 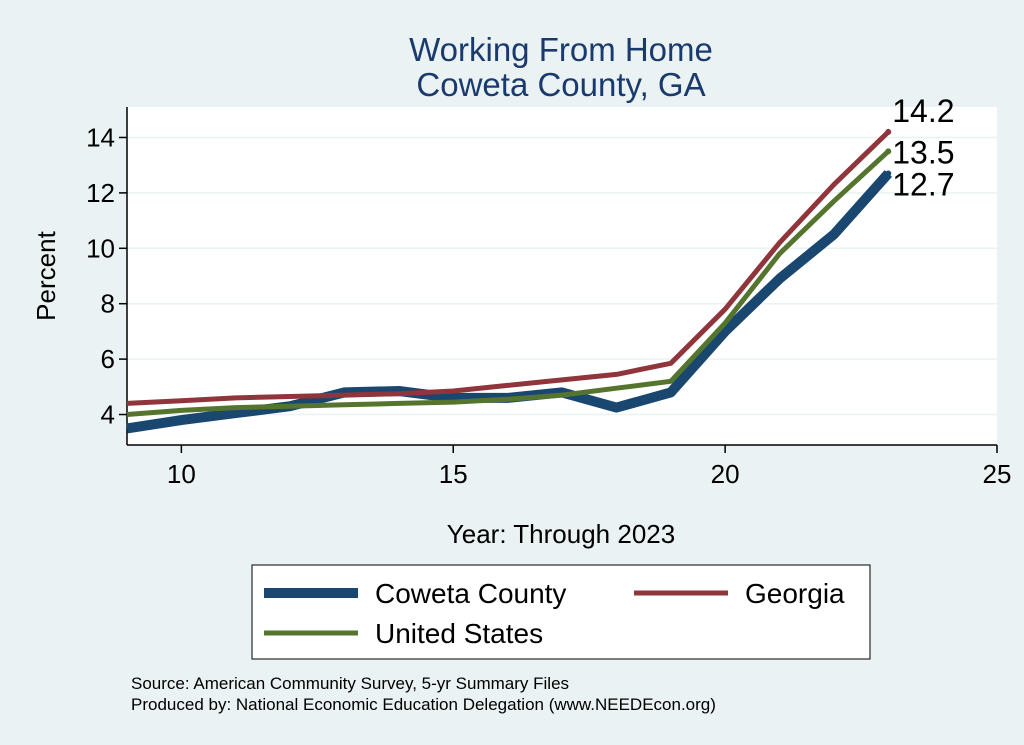 What do you see at coordinates (100, 193) in the screenshot?
I see `y-tick-label-12: 12` at bounding box center [100, 193].